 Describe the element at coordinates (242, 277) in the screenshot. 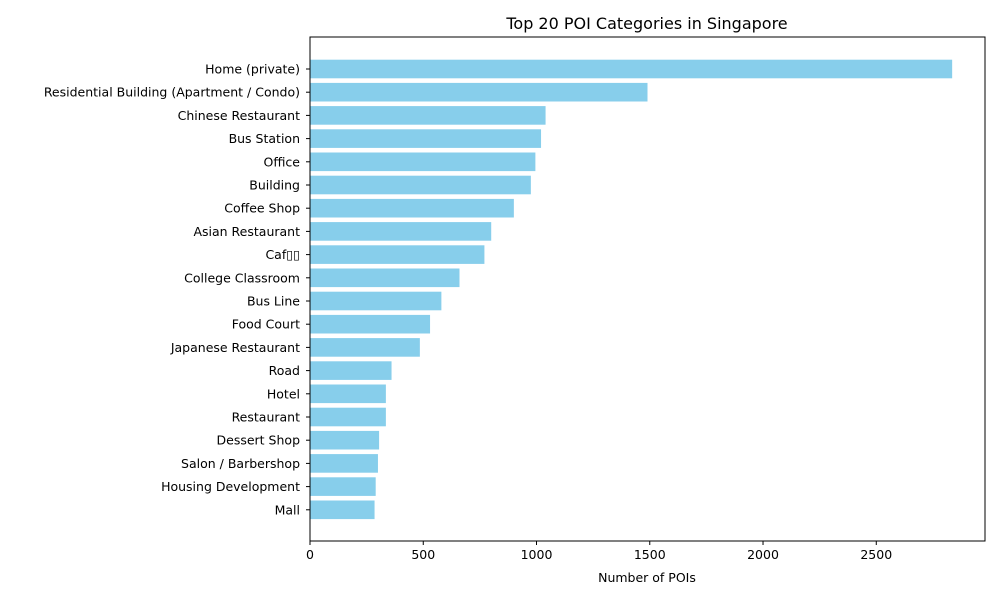

I see `y-tick-label: College Classroom` at that location.